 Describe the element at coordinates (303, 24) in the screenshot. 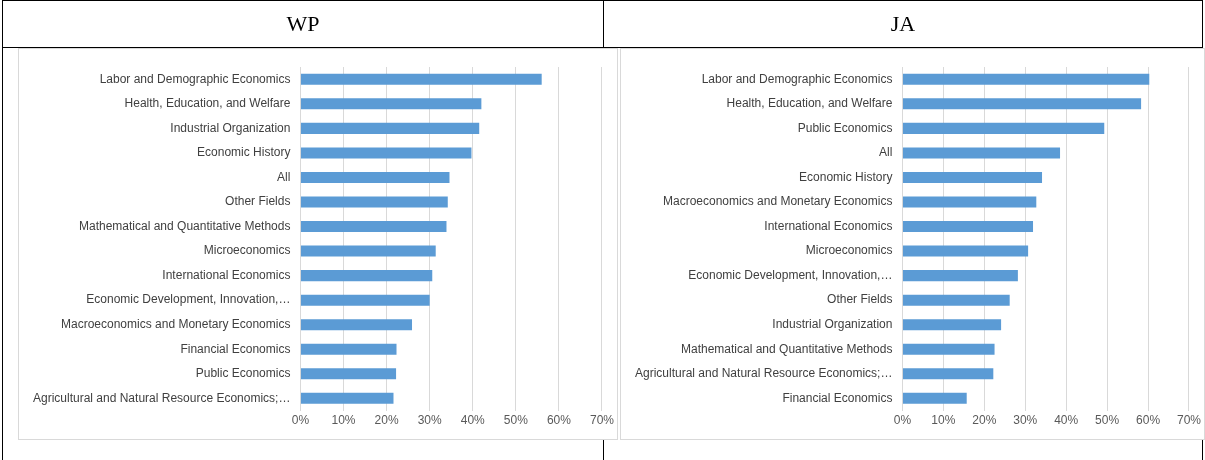

I see `chart-title: WP` at that location.